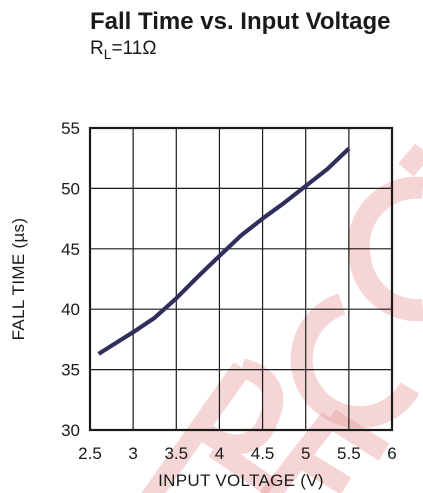 Image resolution: width=423 pixels, height=493 pixels. Describe the element at coordinates (305, 453) in the screenshot. I see `x-tick-label: 5` at that location.